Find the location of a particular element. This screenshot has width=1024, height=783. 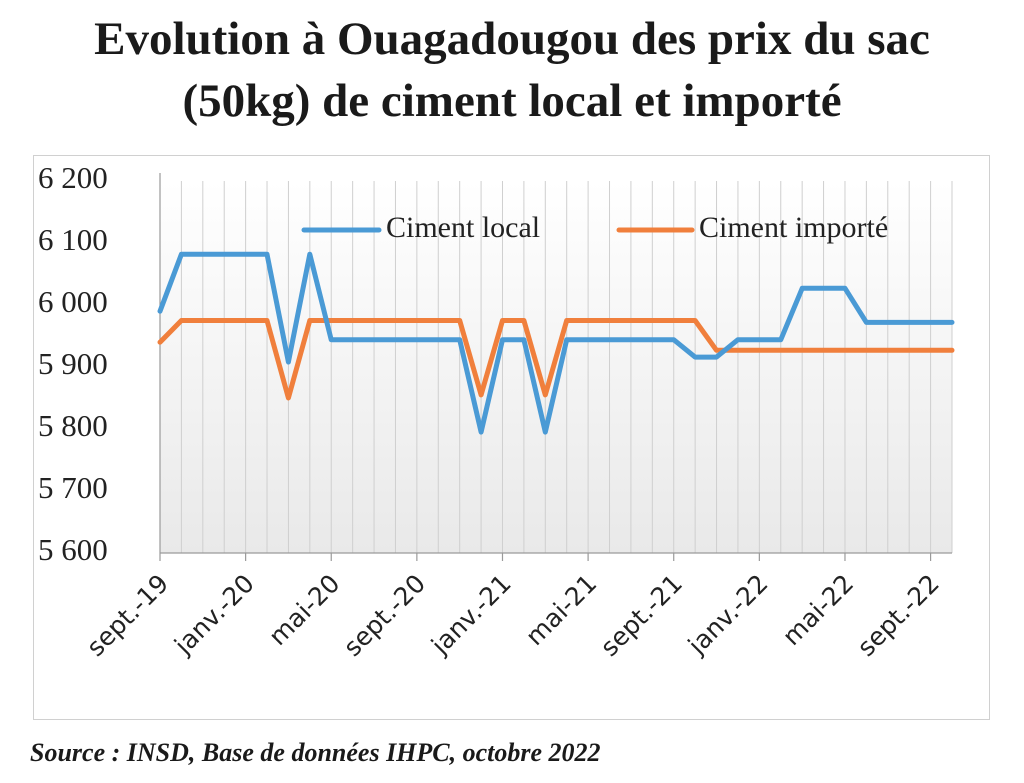

x-tick-label: janv.-21 is located at coordinates (471, 615).